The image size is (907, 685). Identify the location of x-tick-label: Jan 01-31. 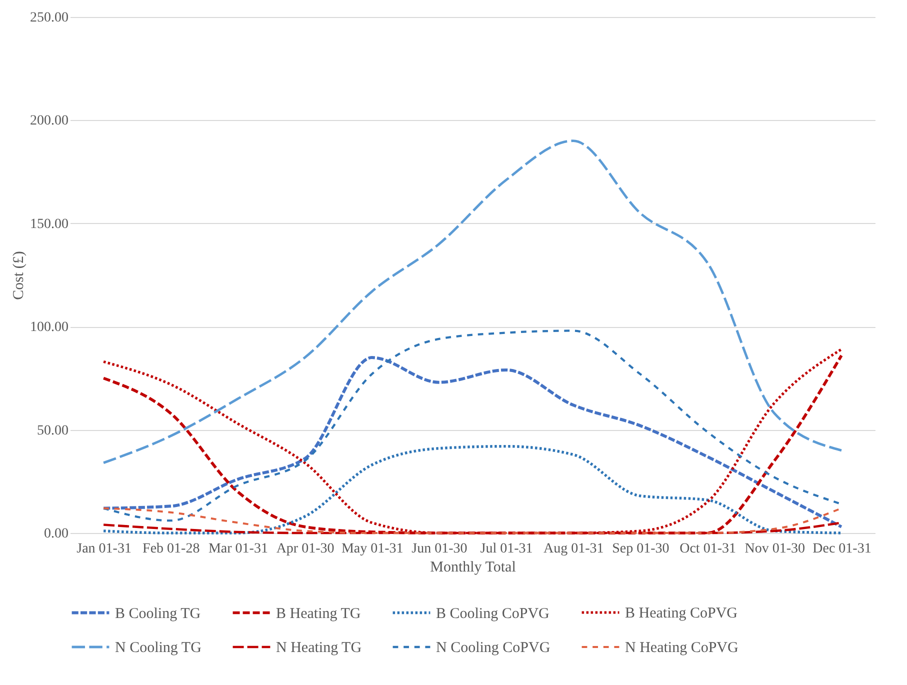
(104, 549).